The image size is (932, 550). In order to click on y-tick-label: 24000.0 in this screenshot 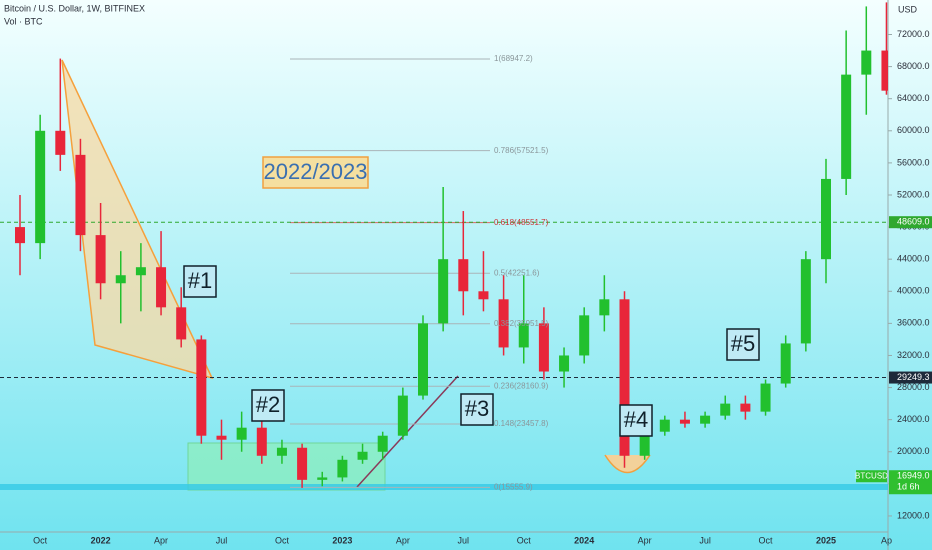, I will do `click(913, 419)`.